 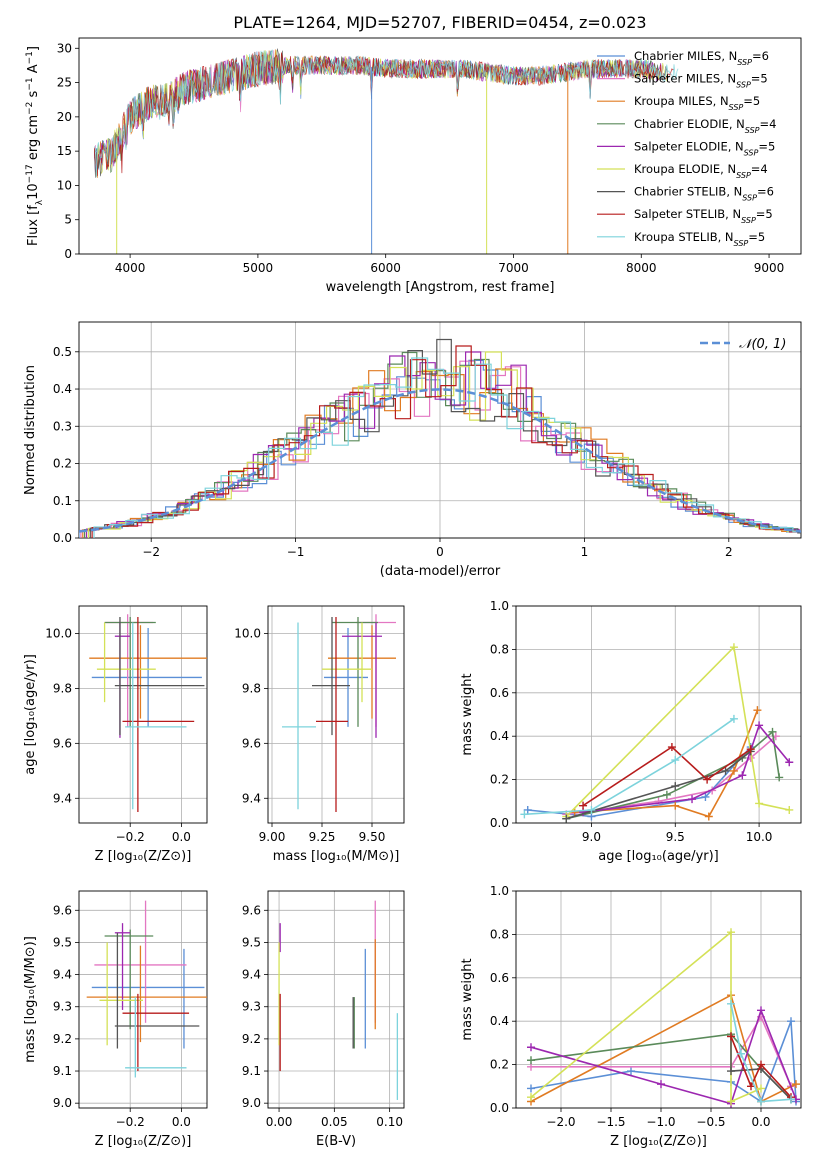 I want to click on legend-label-kroupa-elodie: Kroupa ELODIE, NSSP=4, so click(x=701, y=171).